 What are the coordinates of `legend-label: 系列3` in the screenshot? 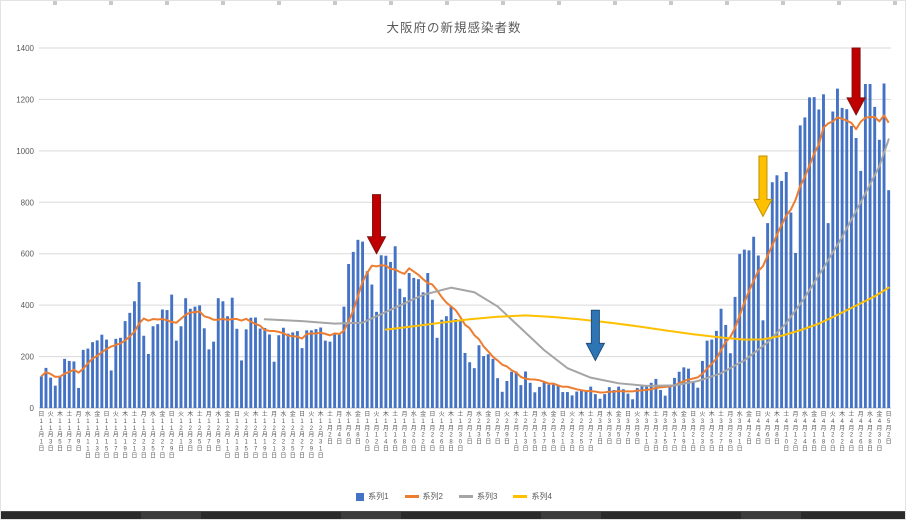 It's located at (487, 496).